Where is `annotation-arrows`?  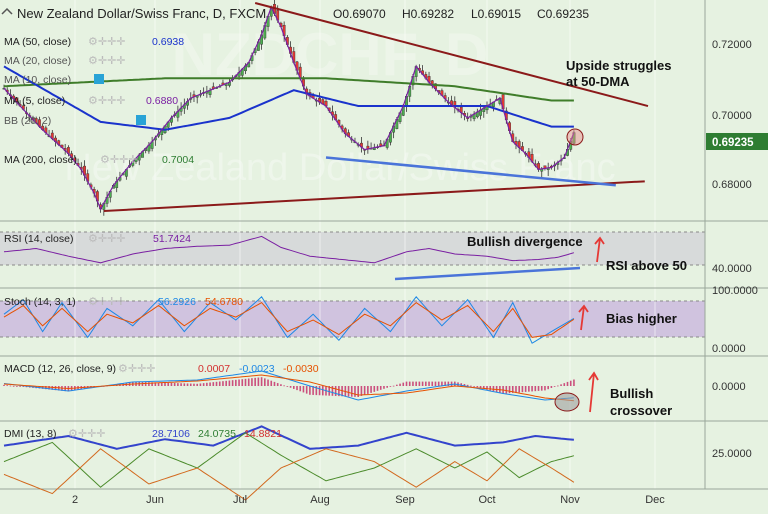
annotation-arrows is located at coordinates (591, 324).